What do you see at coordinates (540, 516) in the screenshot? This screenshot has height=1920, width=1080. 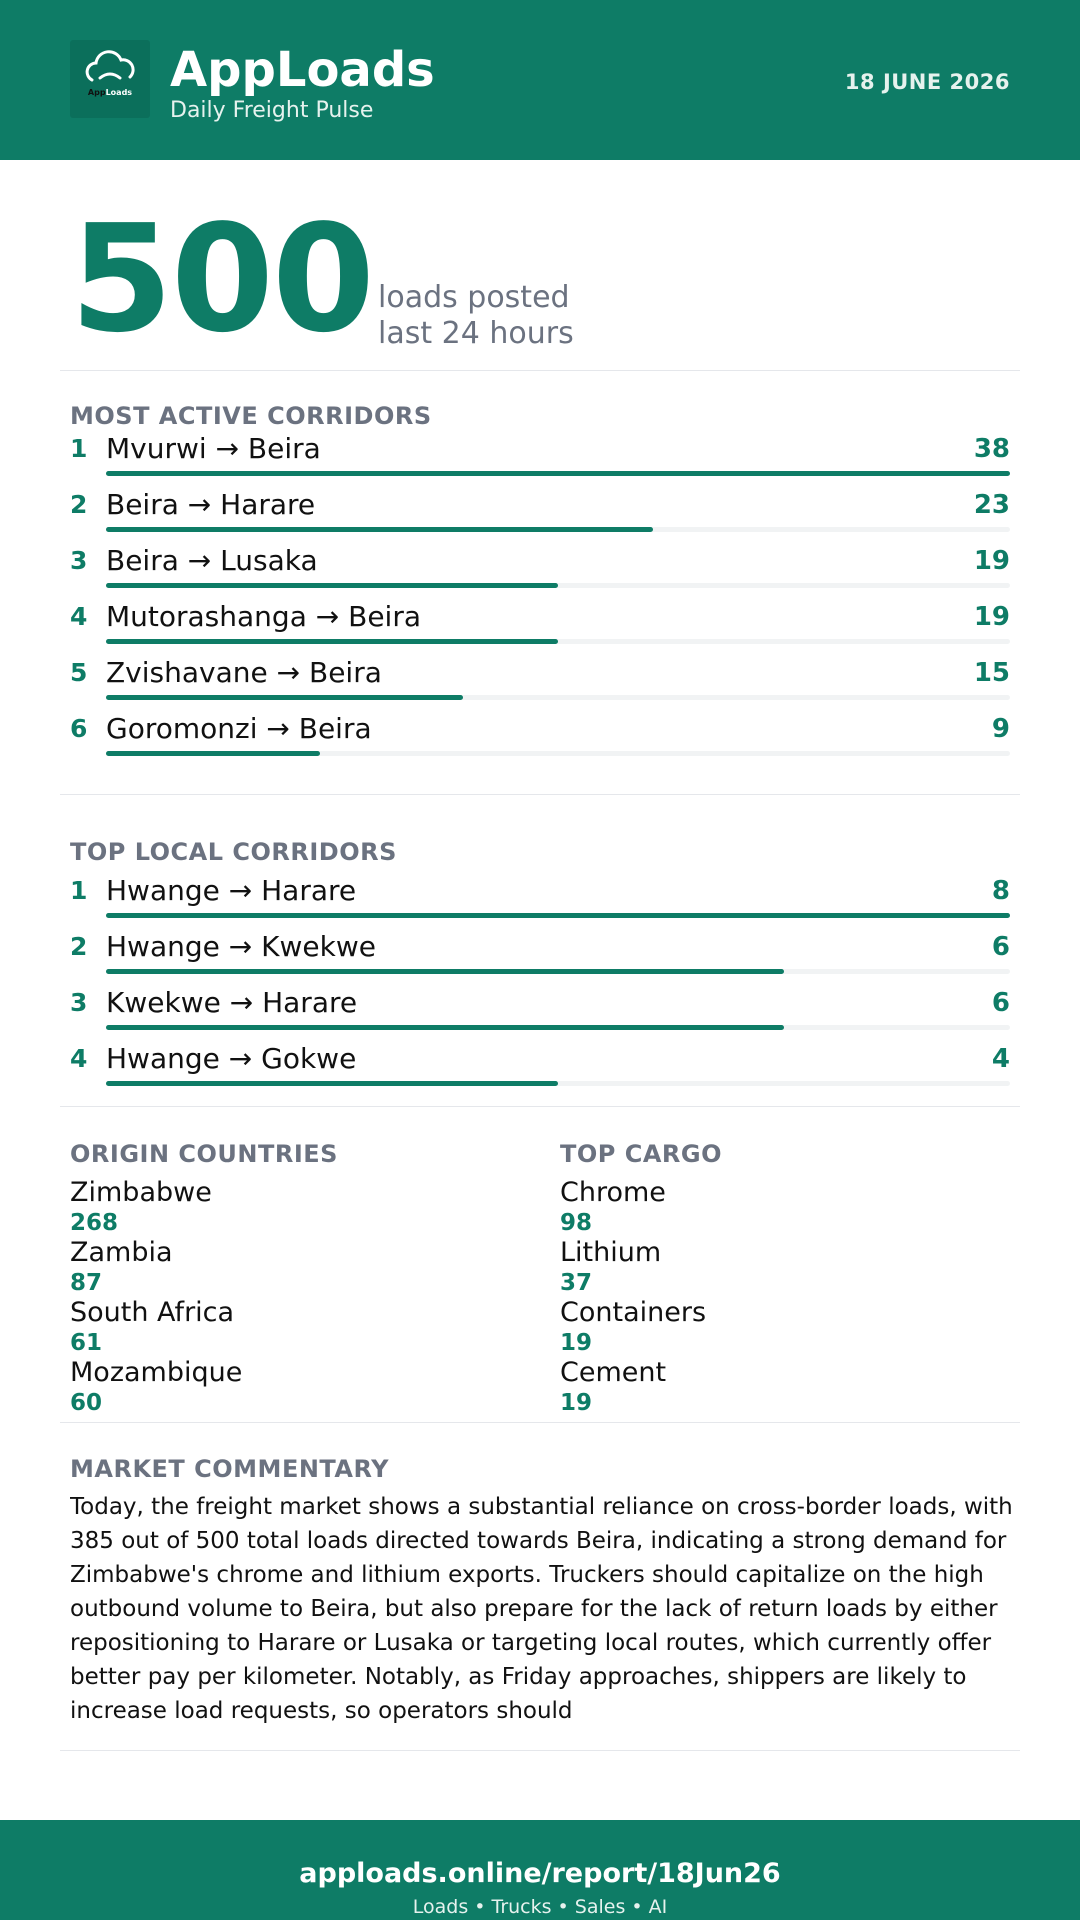 I see `corridor-row: 2 Beira → Harare 23` at bounding box center [540, 516].